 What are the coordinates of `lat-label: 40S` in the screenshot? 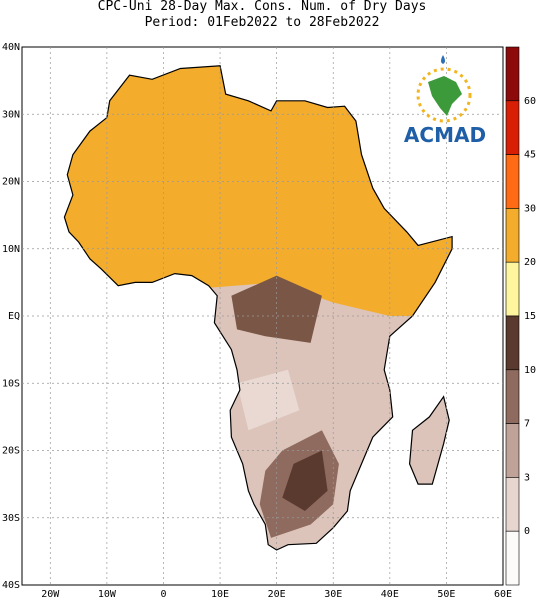 It's located at (11, 585).